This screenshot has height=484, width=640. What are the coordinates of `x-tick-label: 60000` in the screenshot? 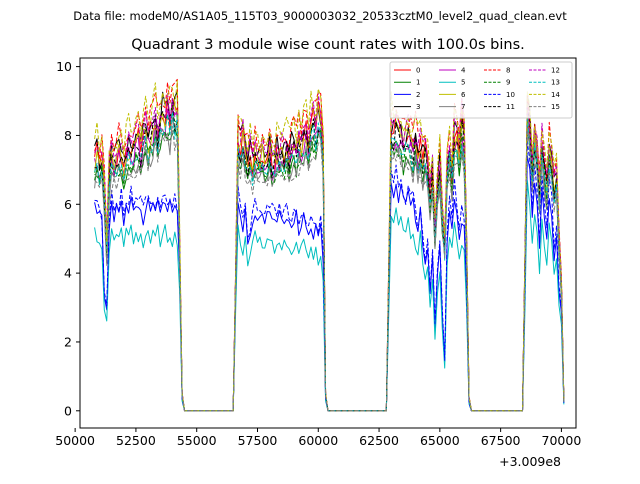 It's located at (318, 440).